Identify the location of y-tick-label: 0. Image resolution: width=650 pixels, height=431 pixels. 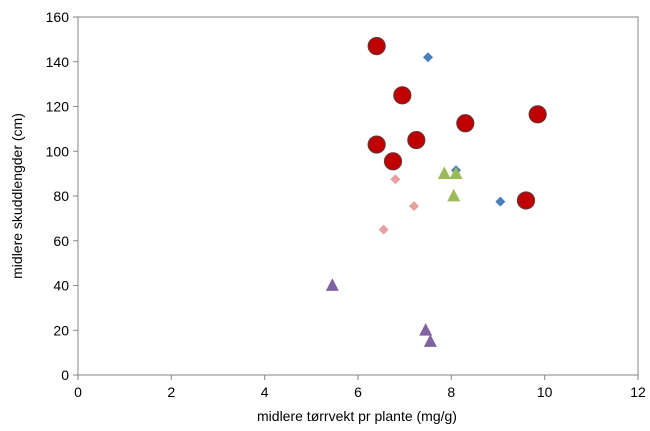
(65, 375).